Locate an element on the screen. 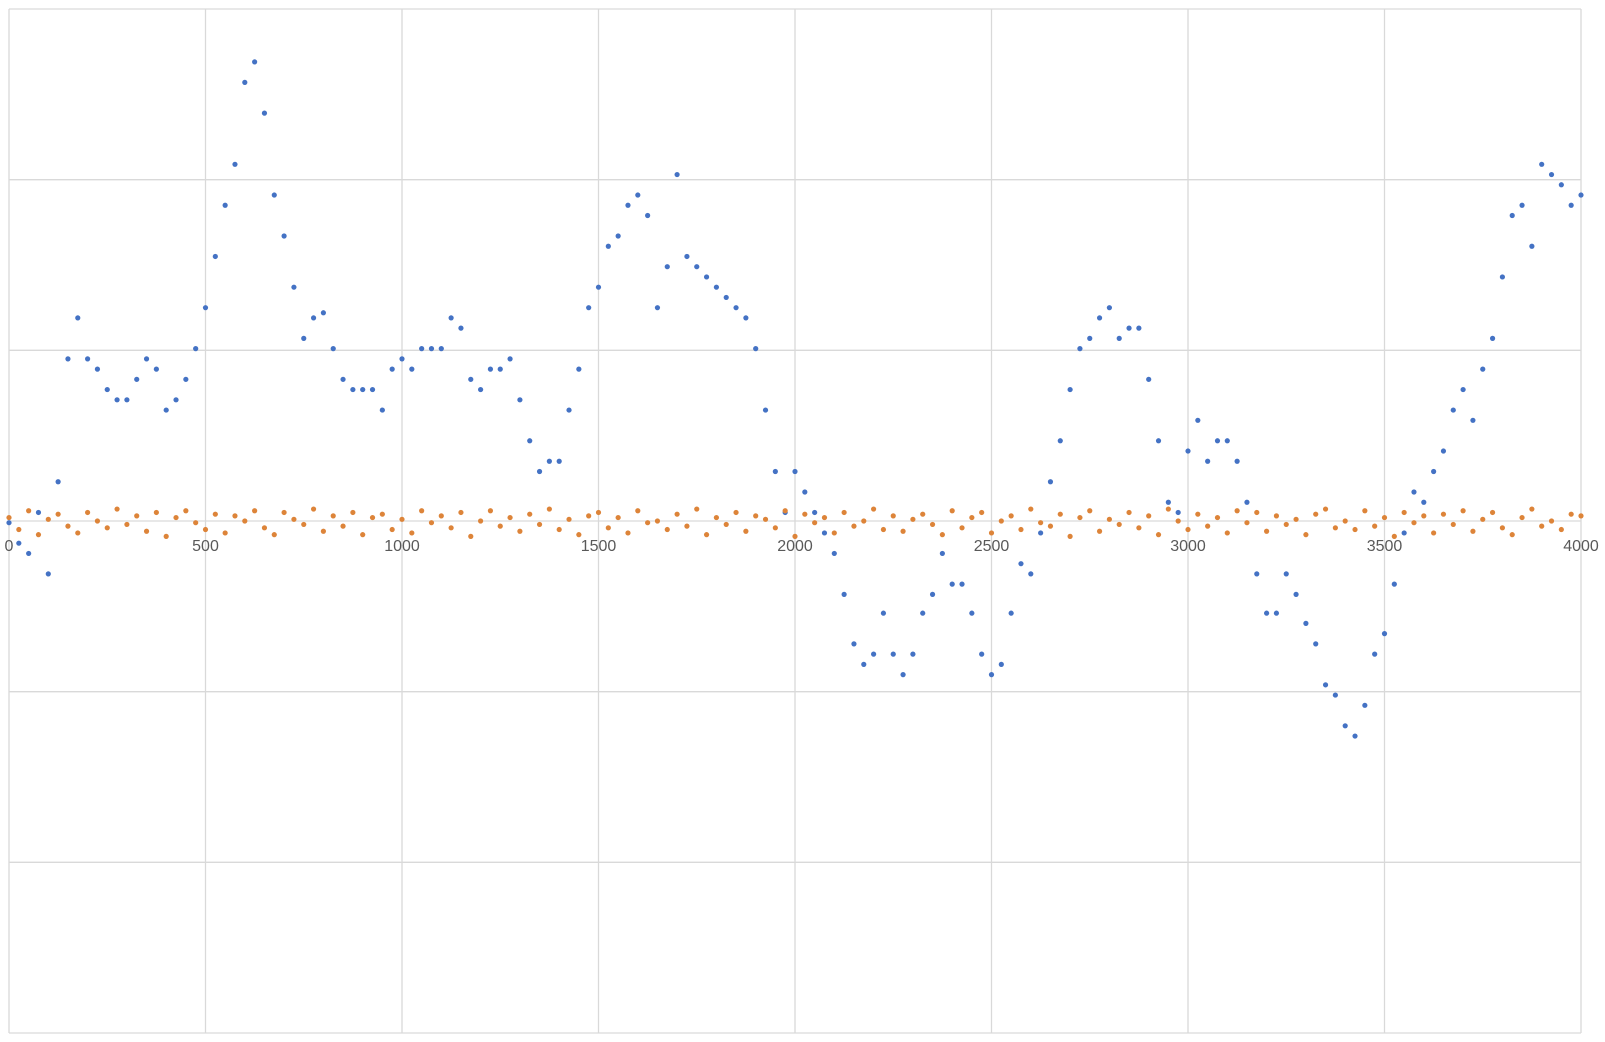  x-tick-label: 1000 is located at coordinates (402, 546).